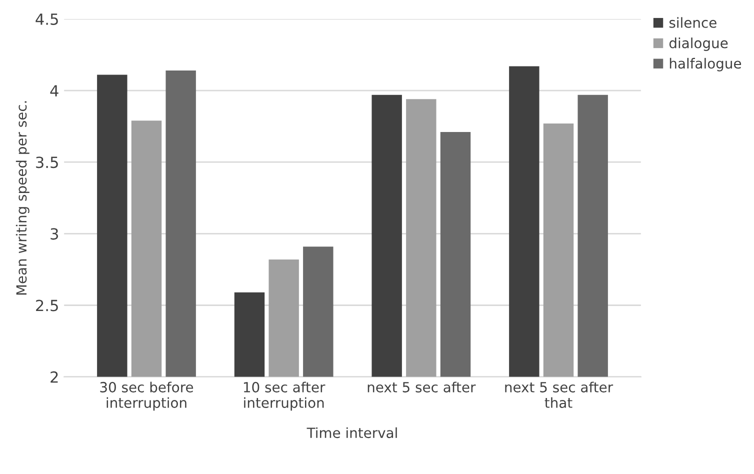 This screenshot has width=754, height=474. What do you see at coordinates (54, 377) in the screenshot?
I see `y-tick-label: 2` at bounding box center [54, 377].